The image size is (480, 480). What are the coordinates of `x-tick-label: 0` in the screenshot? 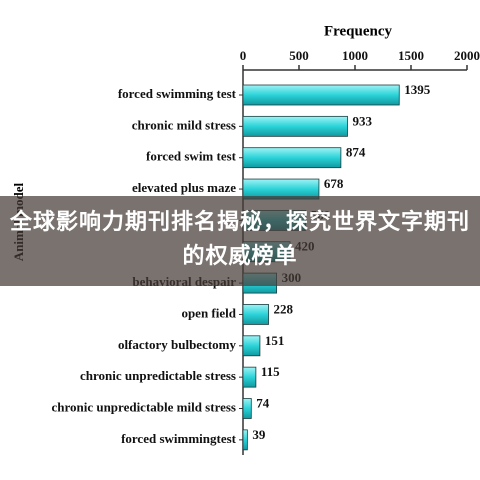 It's located at (243, 55).